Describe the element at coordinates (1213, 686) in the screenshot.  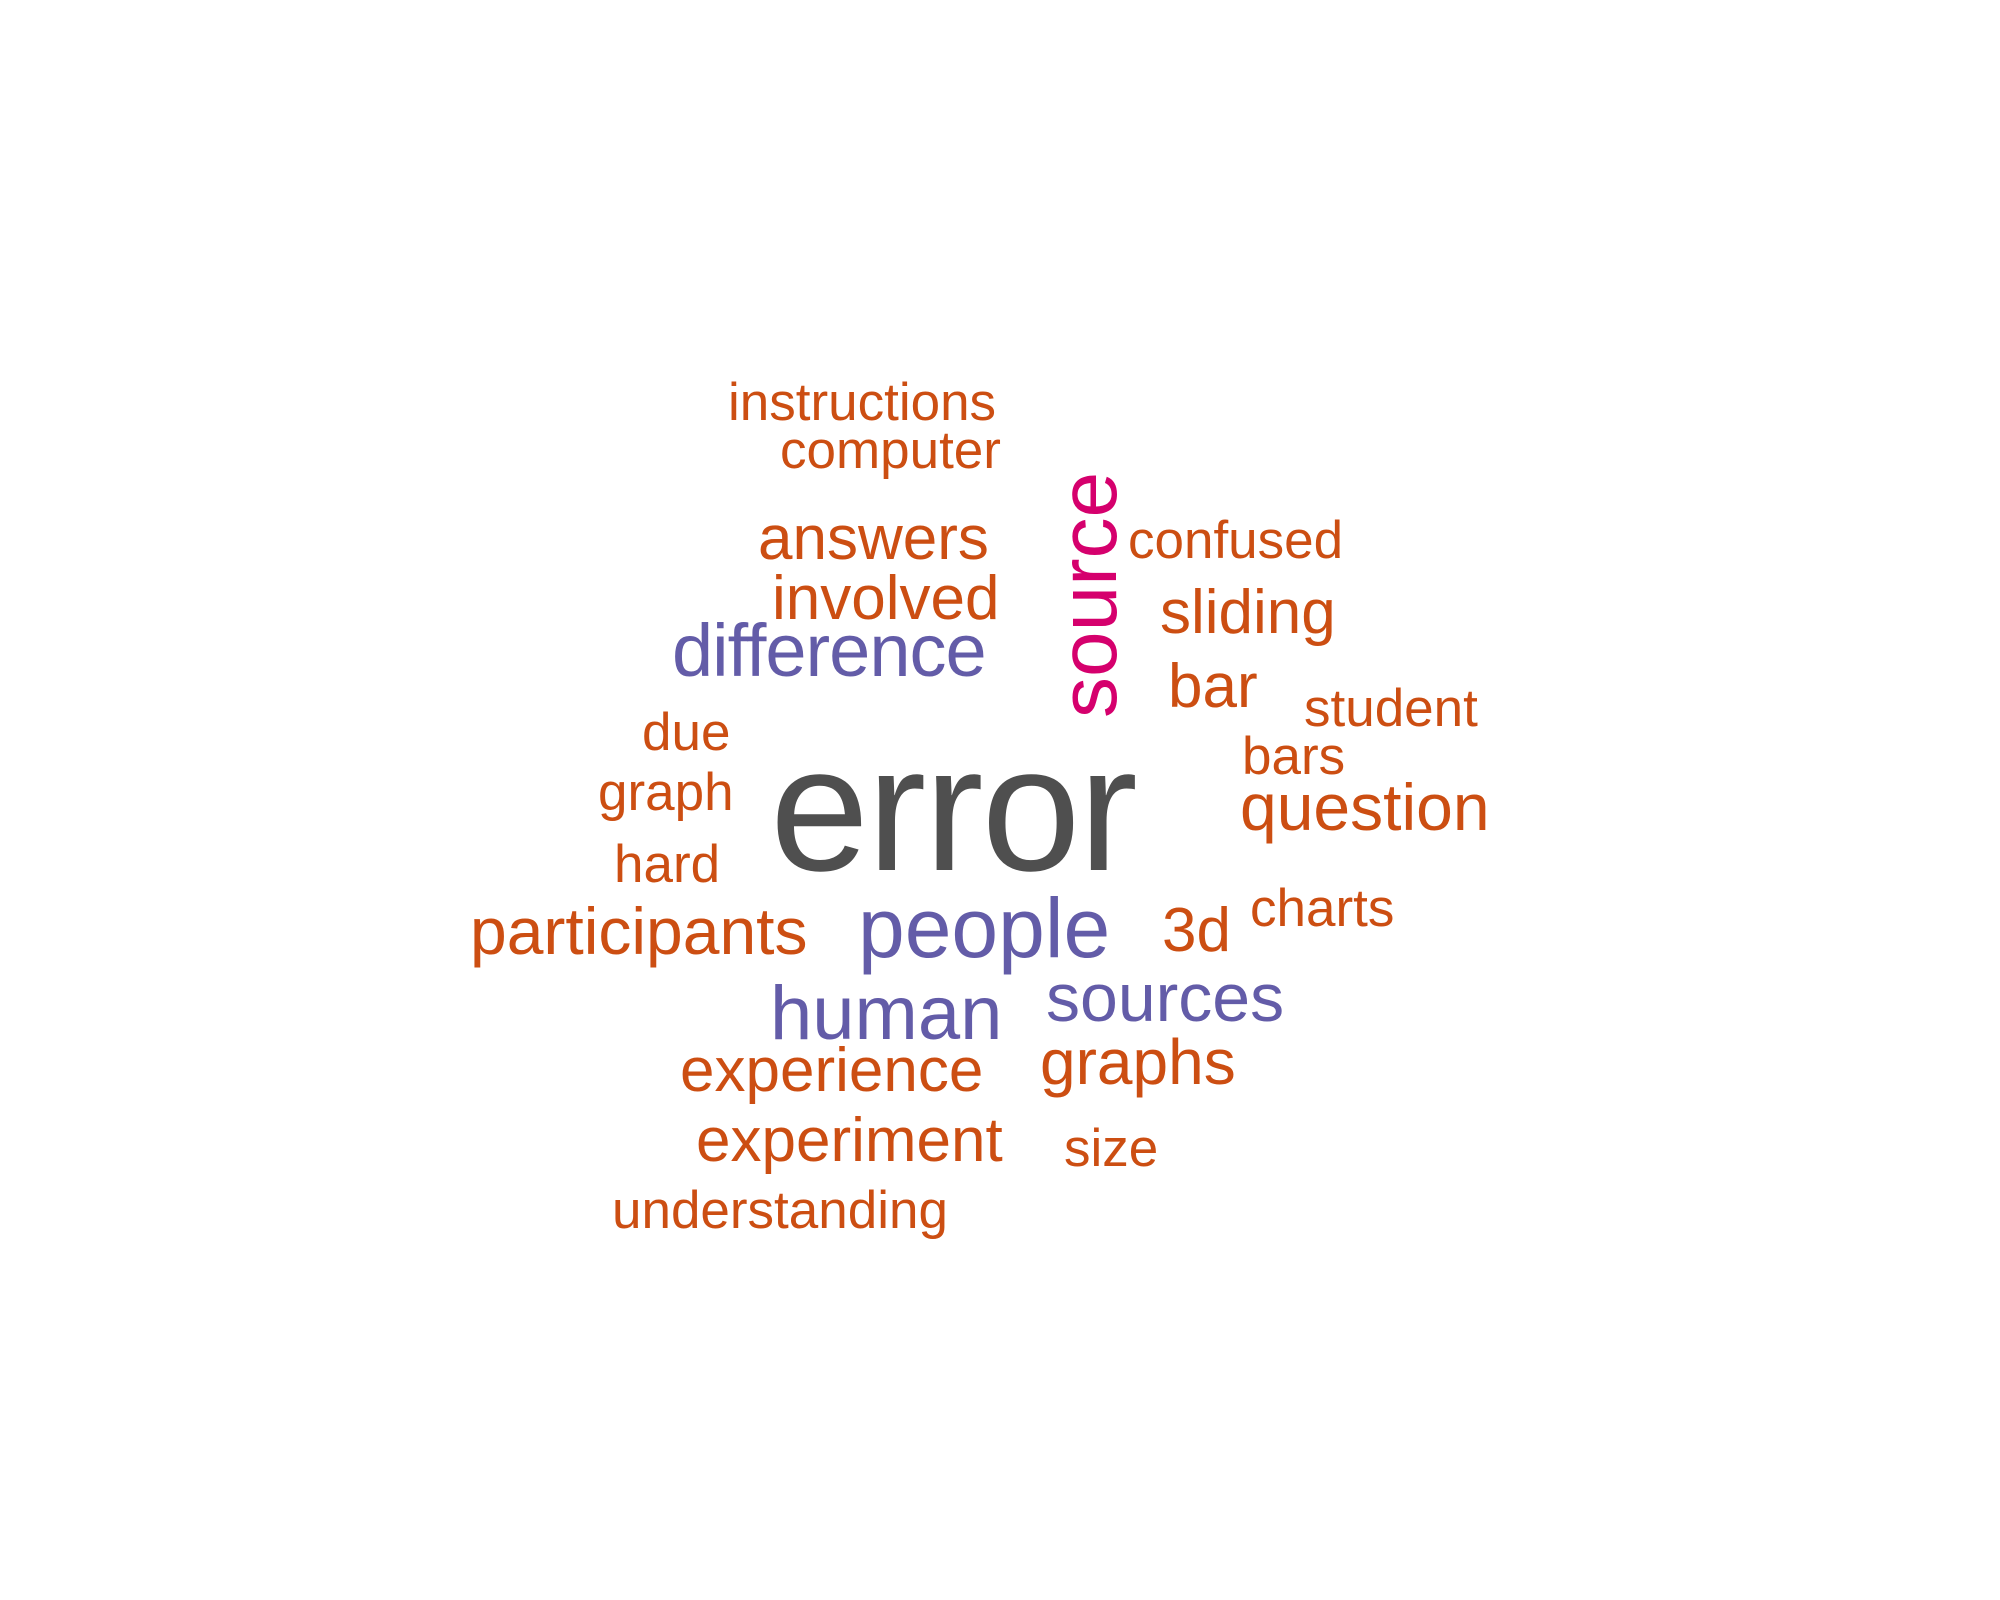
I see `word-bar: bar` at that location.